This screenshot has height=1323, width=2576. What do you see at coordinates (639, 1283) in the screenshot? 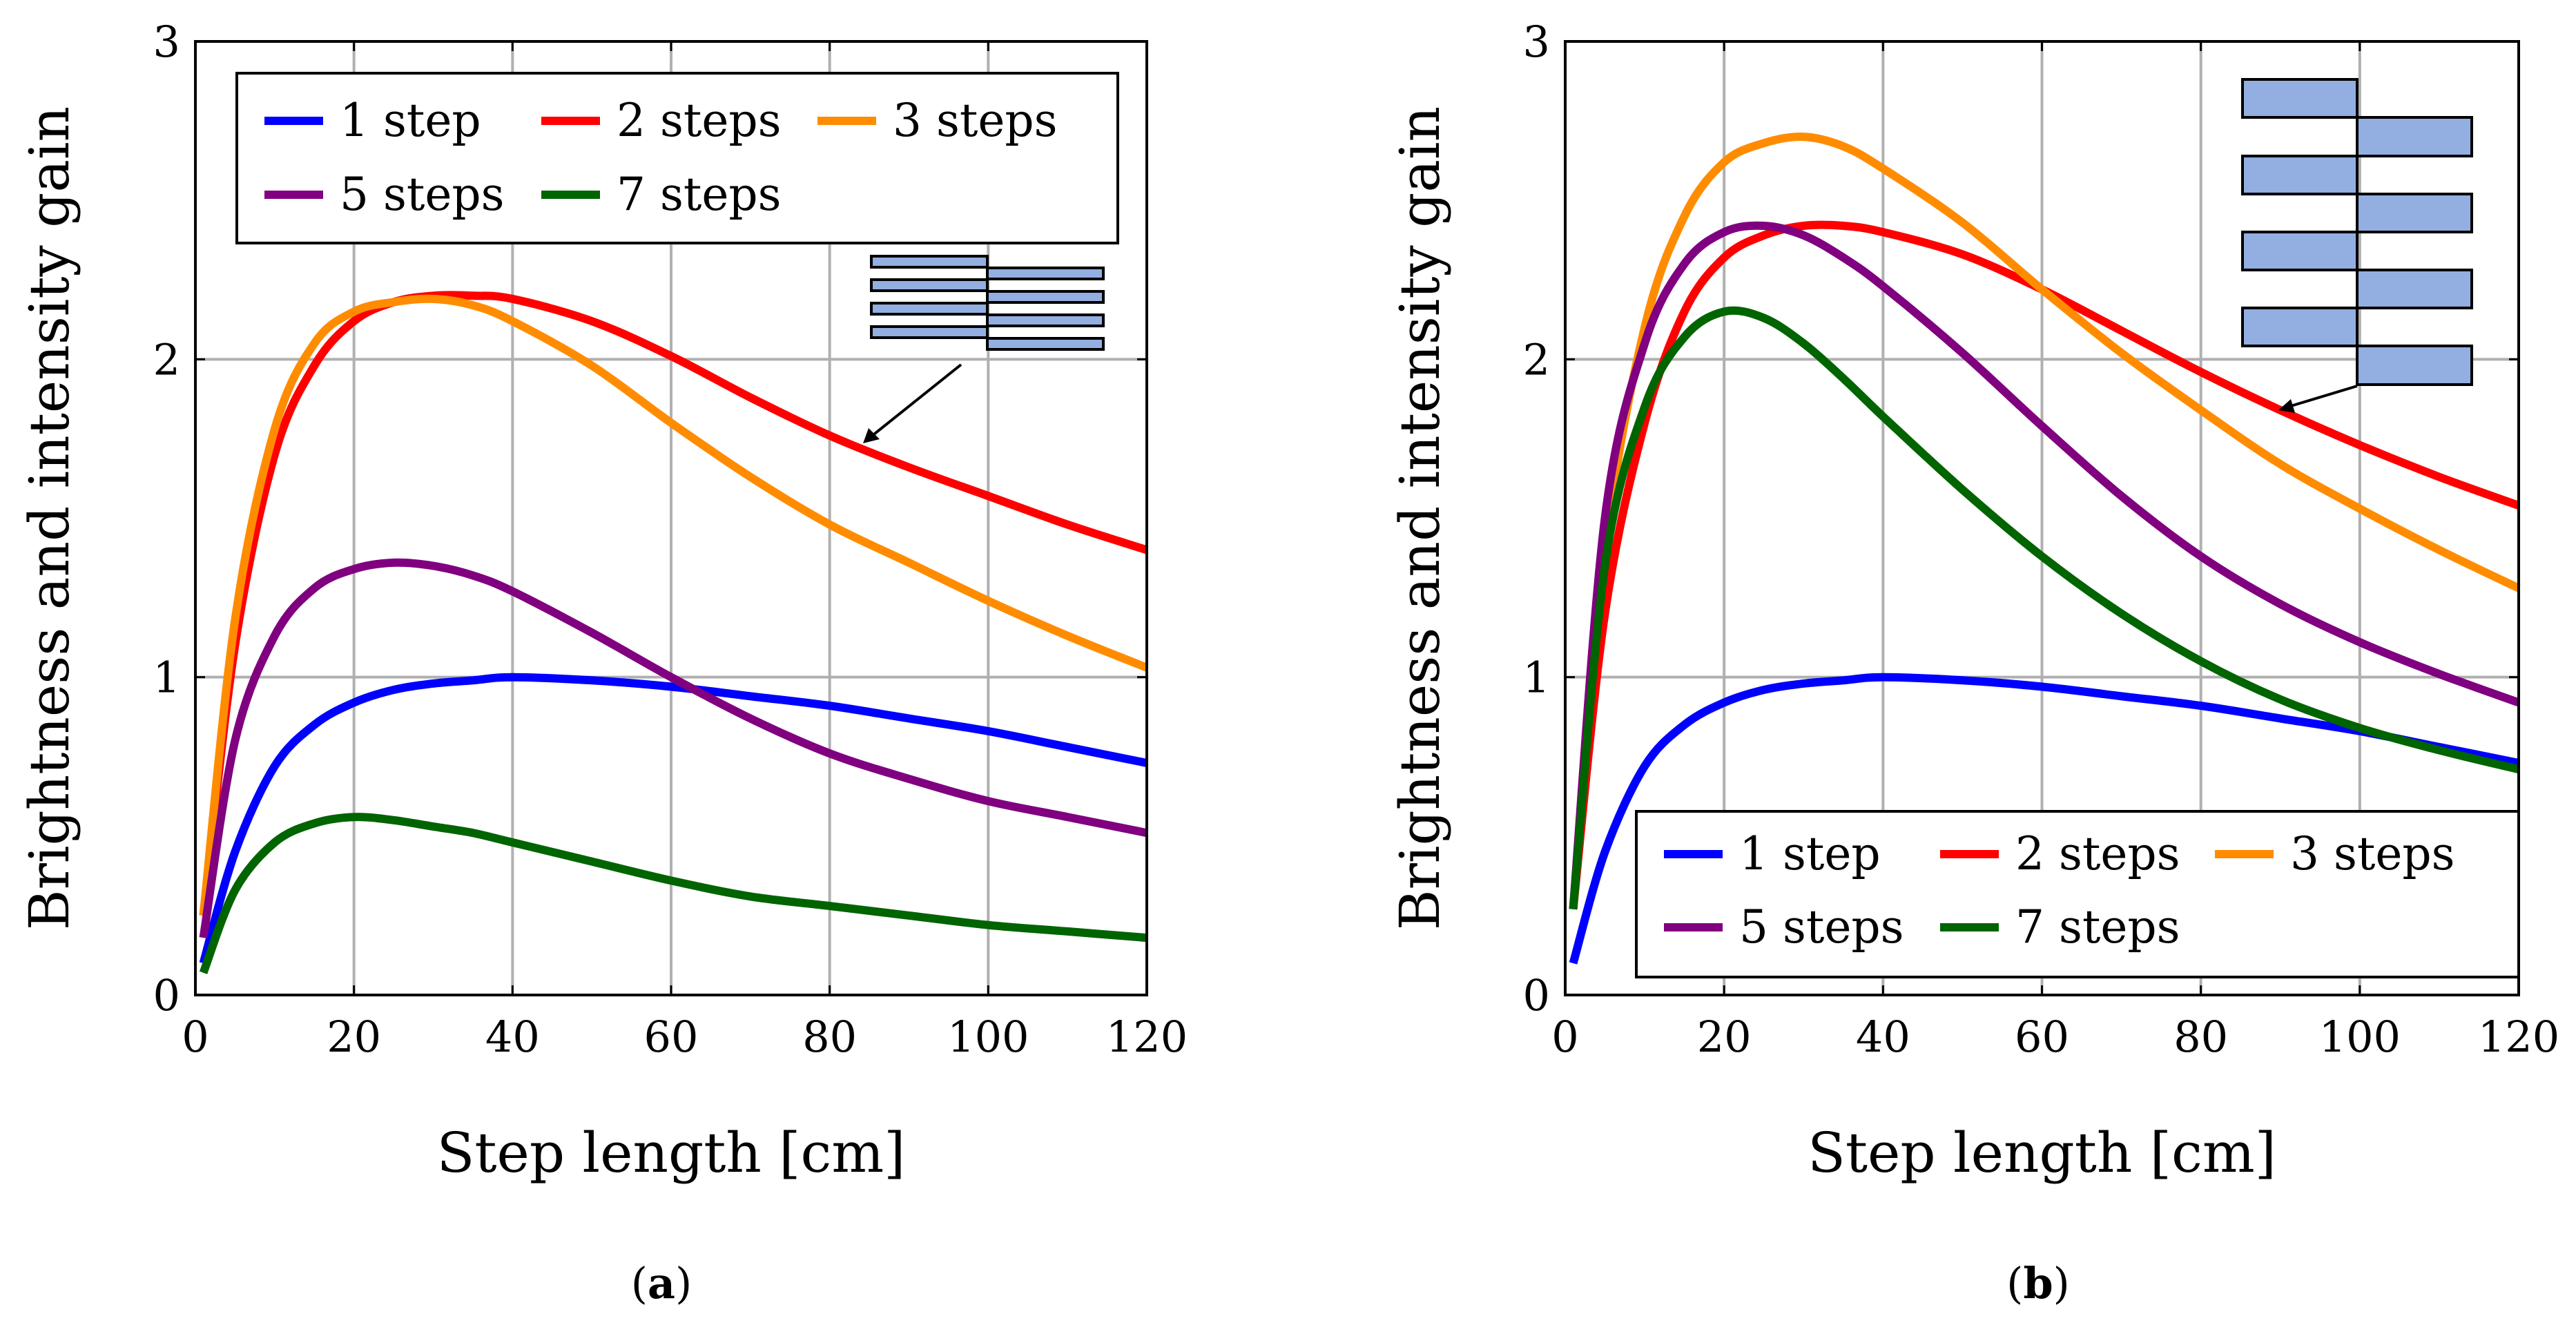
I see `caption-a-open: (` at bounding box center [639, 1283].